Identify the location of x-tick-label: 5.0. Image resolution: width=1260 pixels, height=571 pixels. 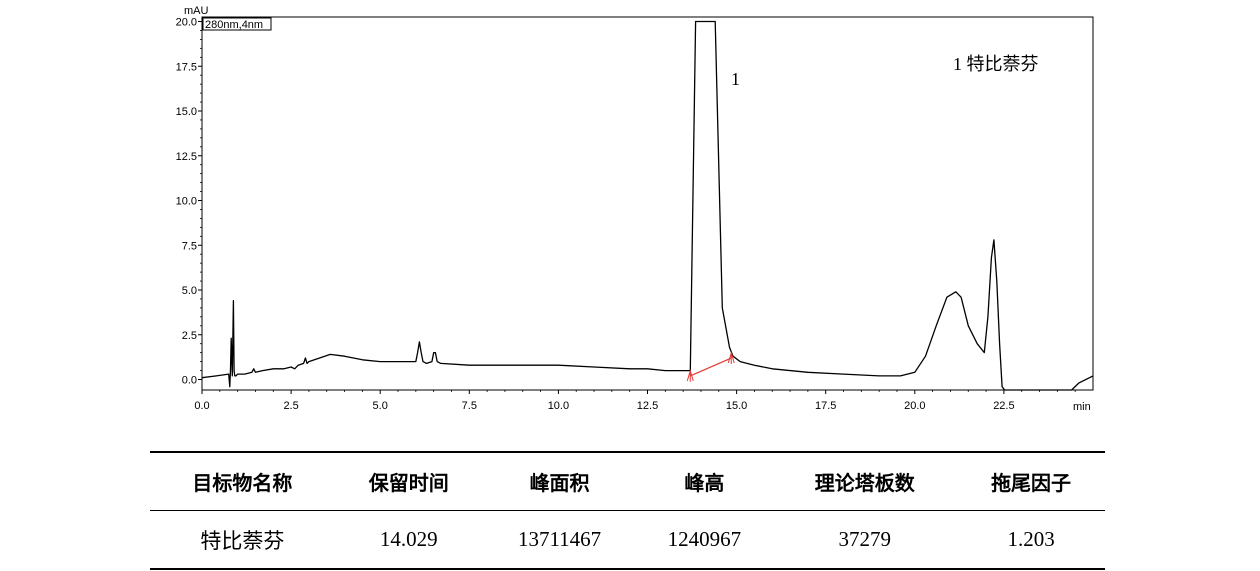
(380, 406).